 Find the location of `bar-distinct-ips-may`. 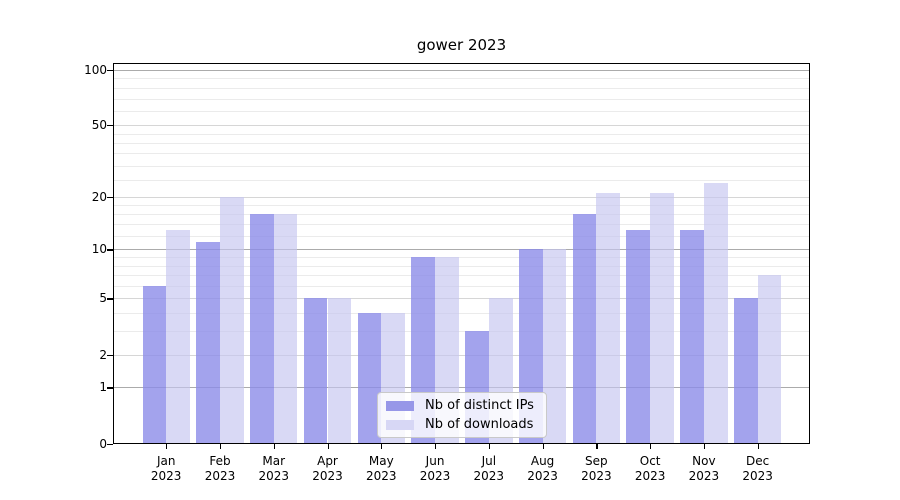

bar-distinct-ips-may is located at coordinates (369, 378).